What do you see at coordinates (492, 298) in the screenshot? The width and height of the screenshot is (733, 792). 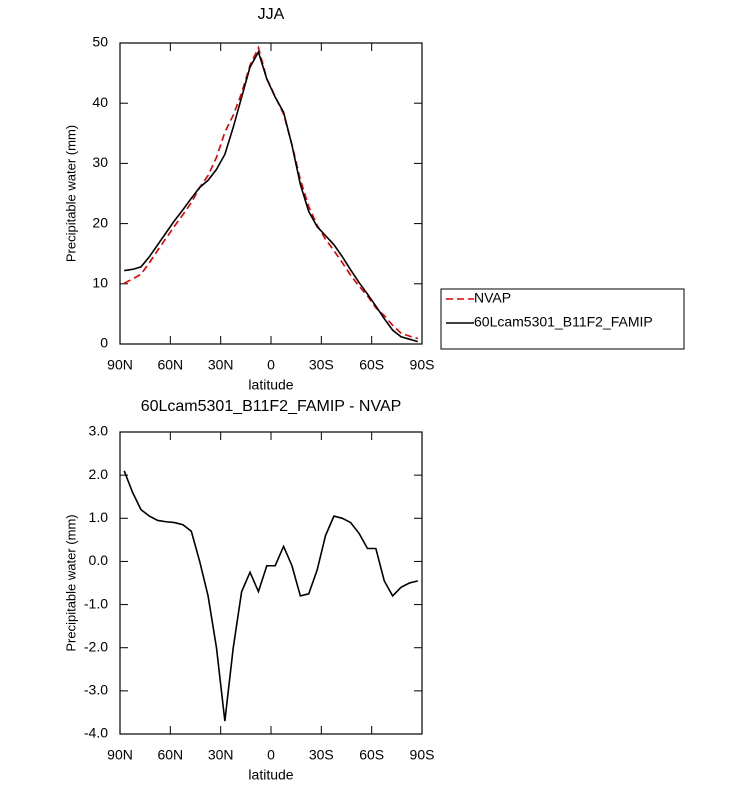 I see `legend-label: NVAP` at bounding box center [492, 298].